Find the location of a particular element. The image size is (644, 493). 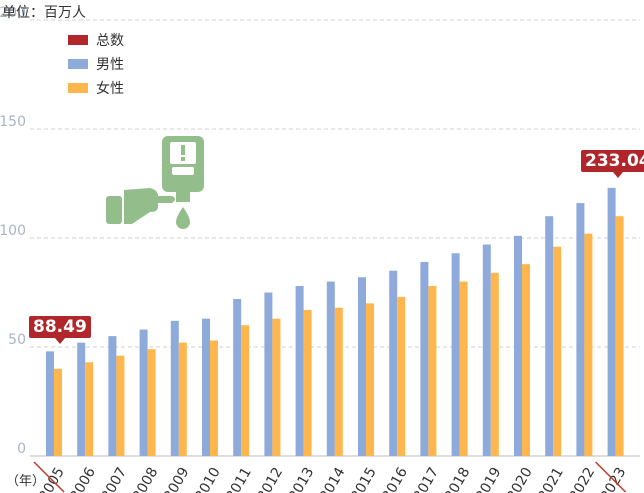

legend-item-male: 男性 is located at coordinates (96, 64).